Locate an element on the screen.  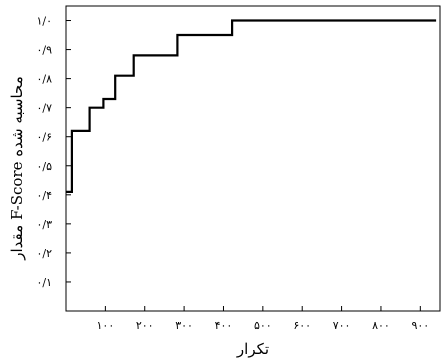
y-tick-label: ۰/۳ is located at coordinates (44, 224).